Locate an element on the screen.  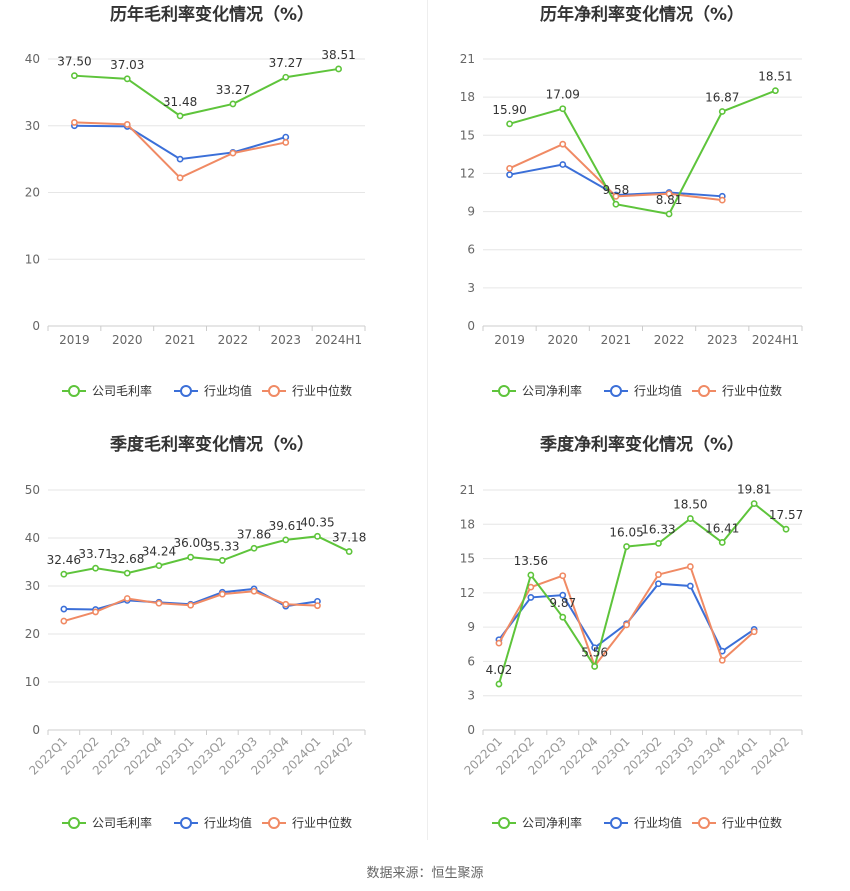
panel-divider is located at coordinates (427, 420).